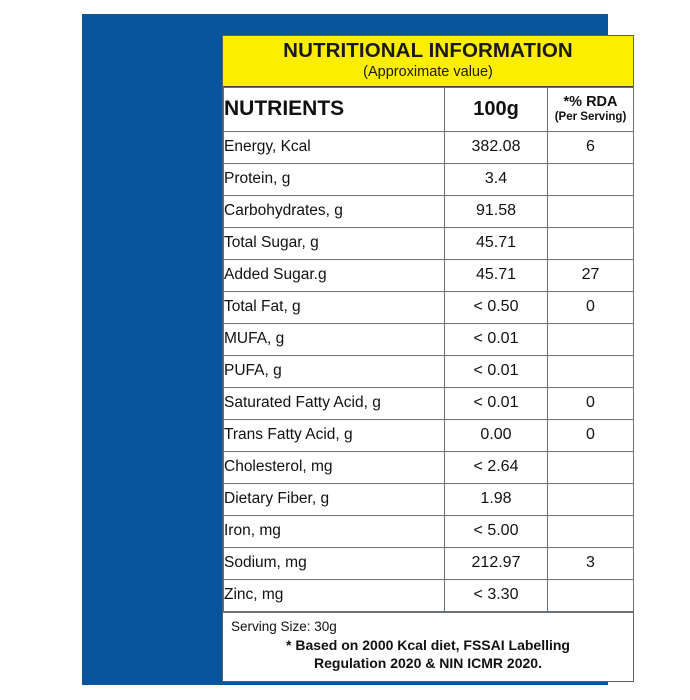 This screenshot has height=700, width=690. I want to click on table-row: Carbohydrates, g 91.58, so click(428, 211).